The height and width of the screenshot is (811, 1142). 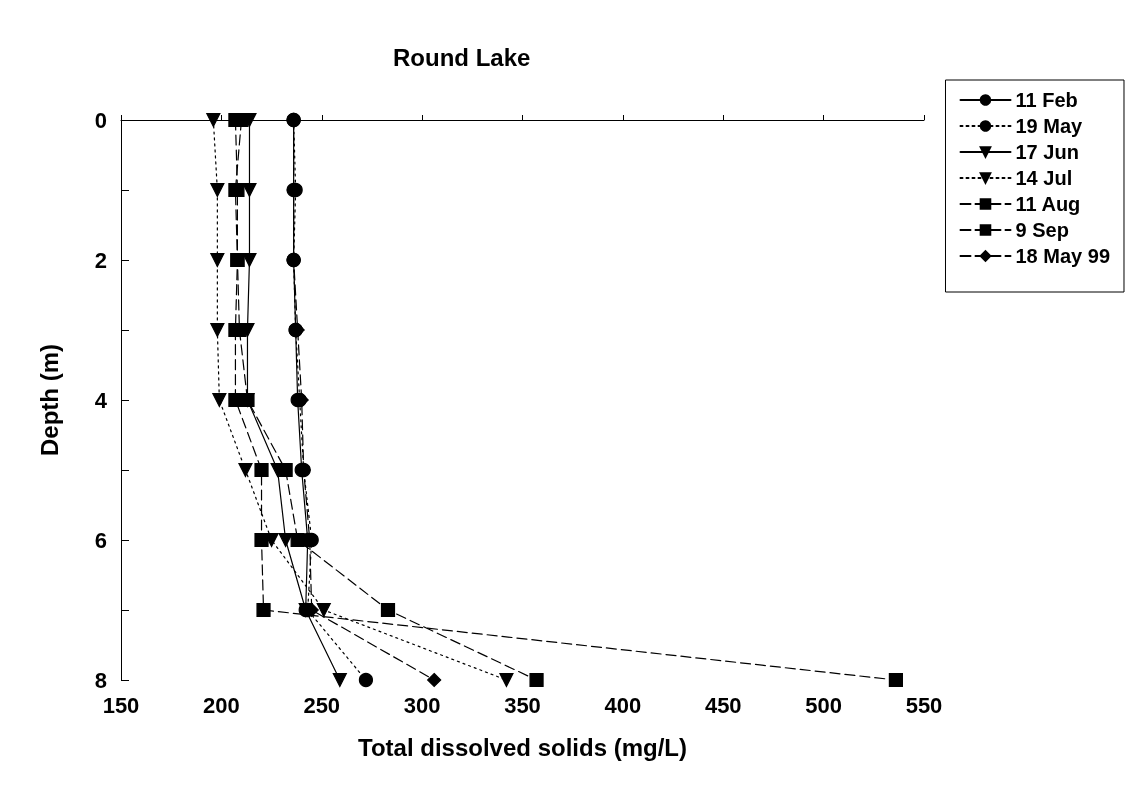 I want to click on x-tick-label: 550, so click(x=924, y=705).